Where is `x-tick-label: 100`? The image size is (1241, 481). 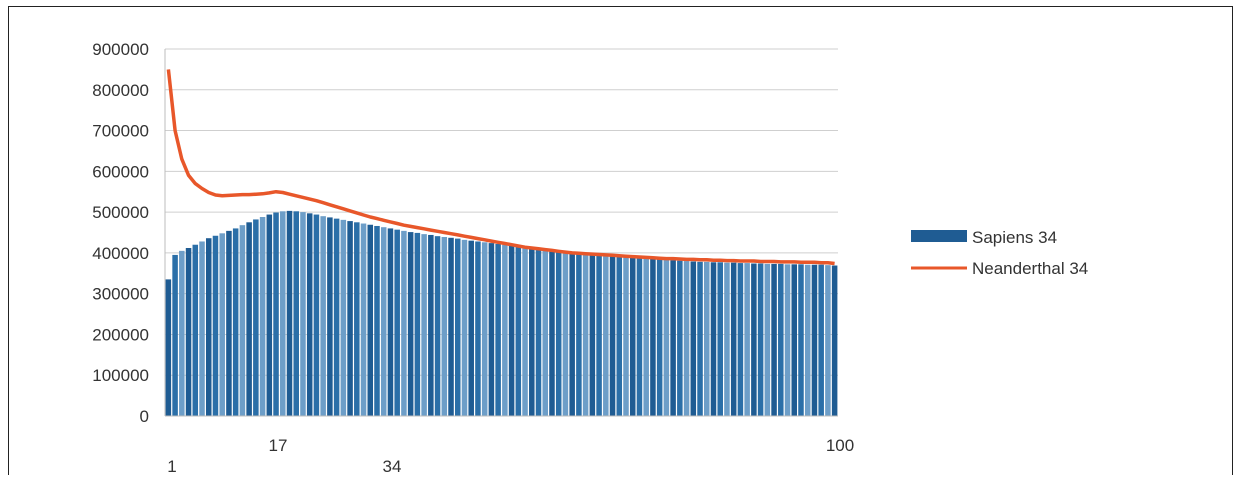 x-tick-label: 100 is located at coordinates (840, 445).